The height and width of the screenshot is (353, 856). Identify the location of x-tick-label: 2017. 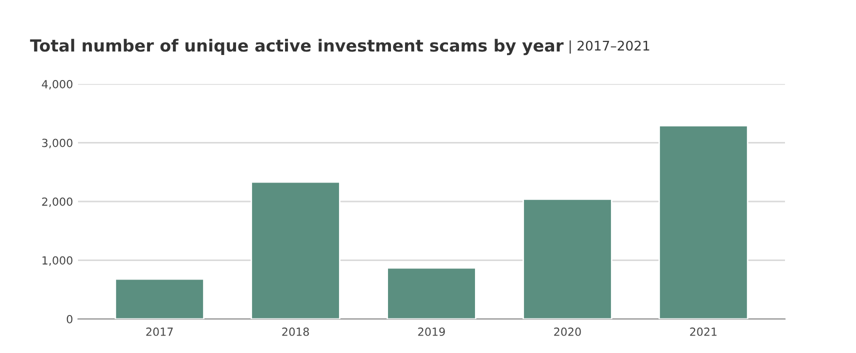
(159, 332).